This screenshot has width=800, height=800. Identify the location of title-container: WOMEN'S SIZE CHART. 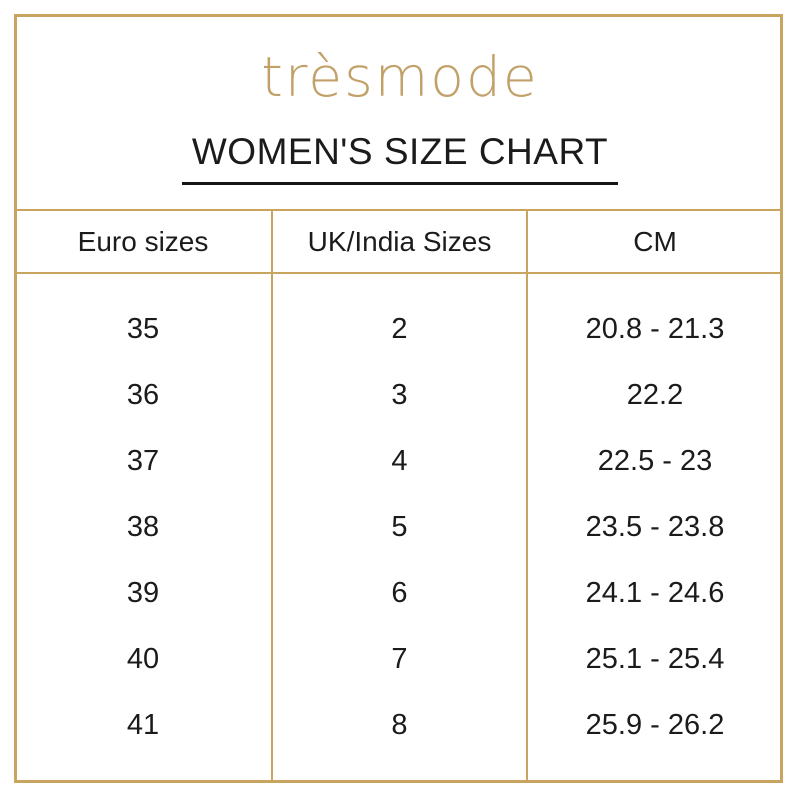
(400, 158).